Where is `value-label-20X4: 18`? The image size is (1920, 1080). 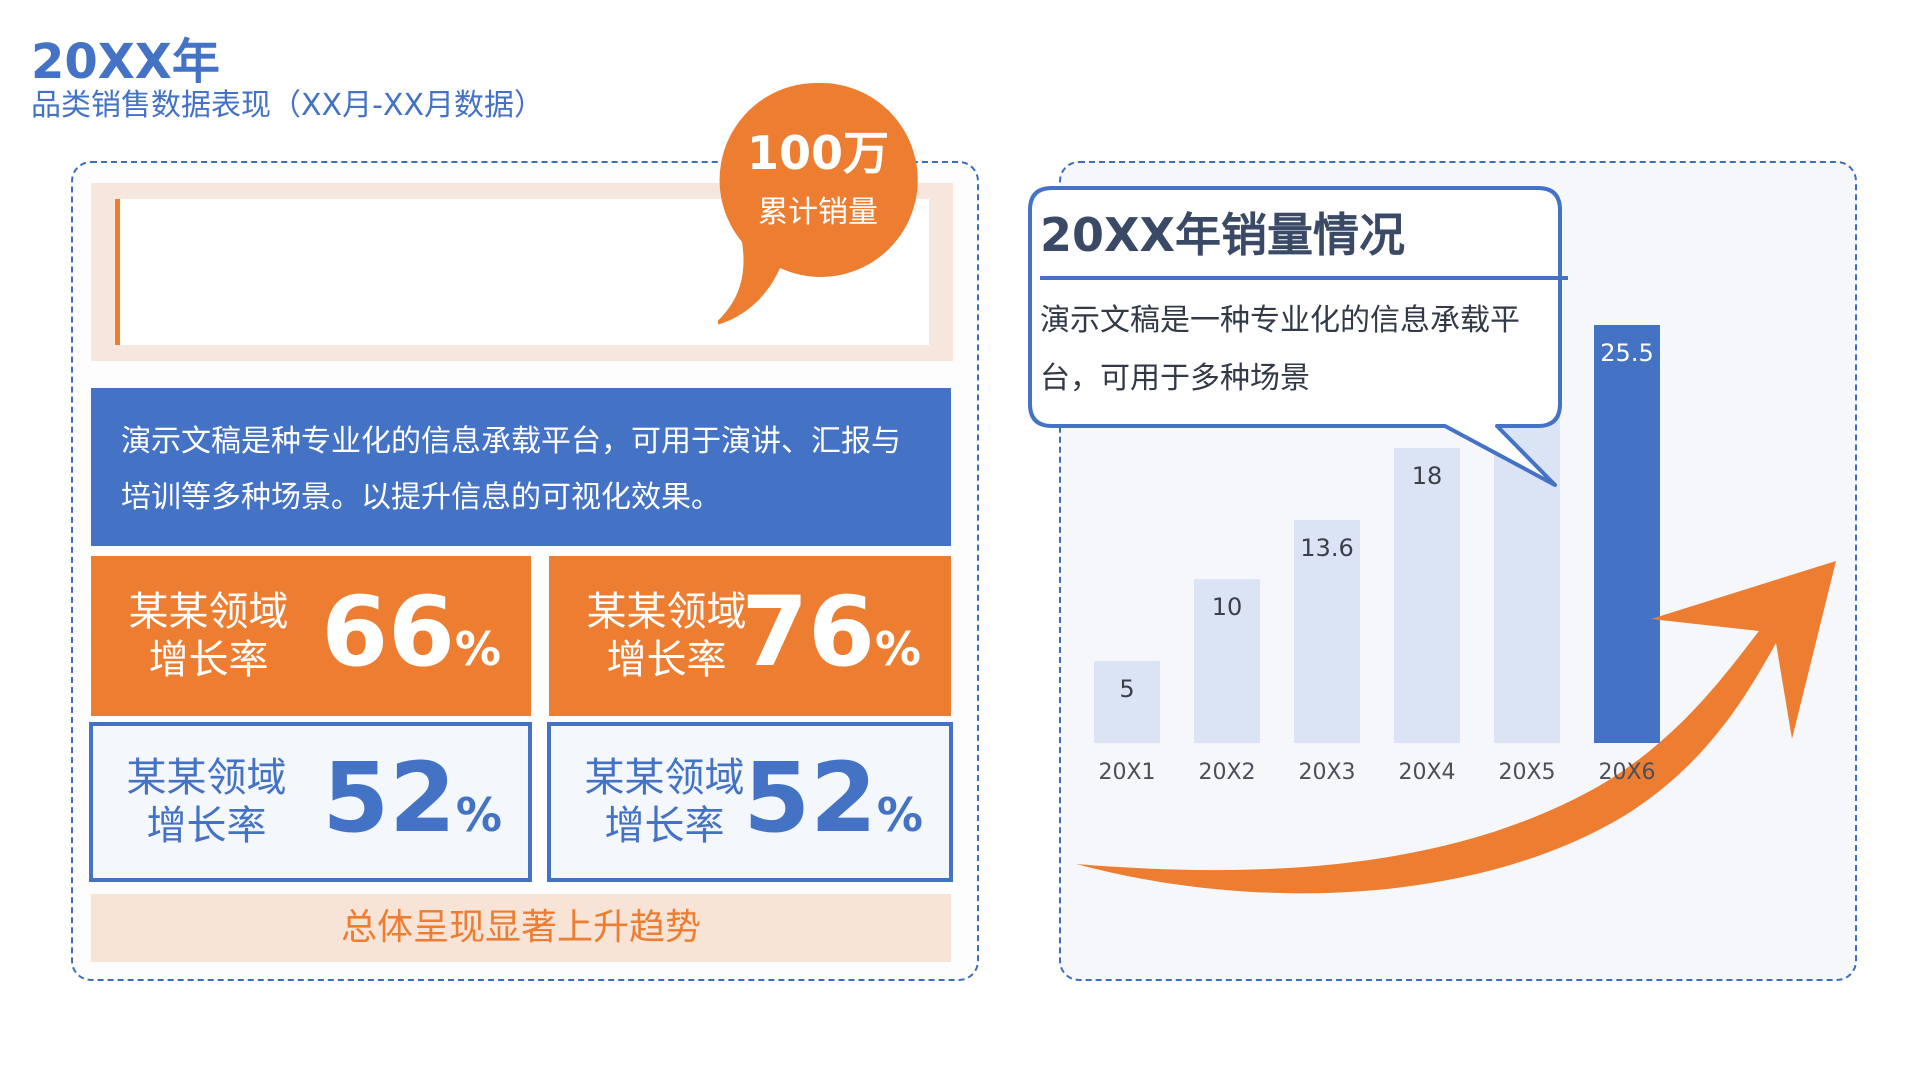 value-label-20X4: 18 is located at coordinates (1427, 476).